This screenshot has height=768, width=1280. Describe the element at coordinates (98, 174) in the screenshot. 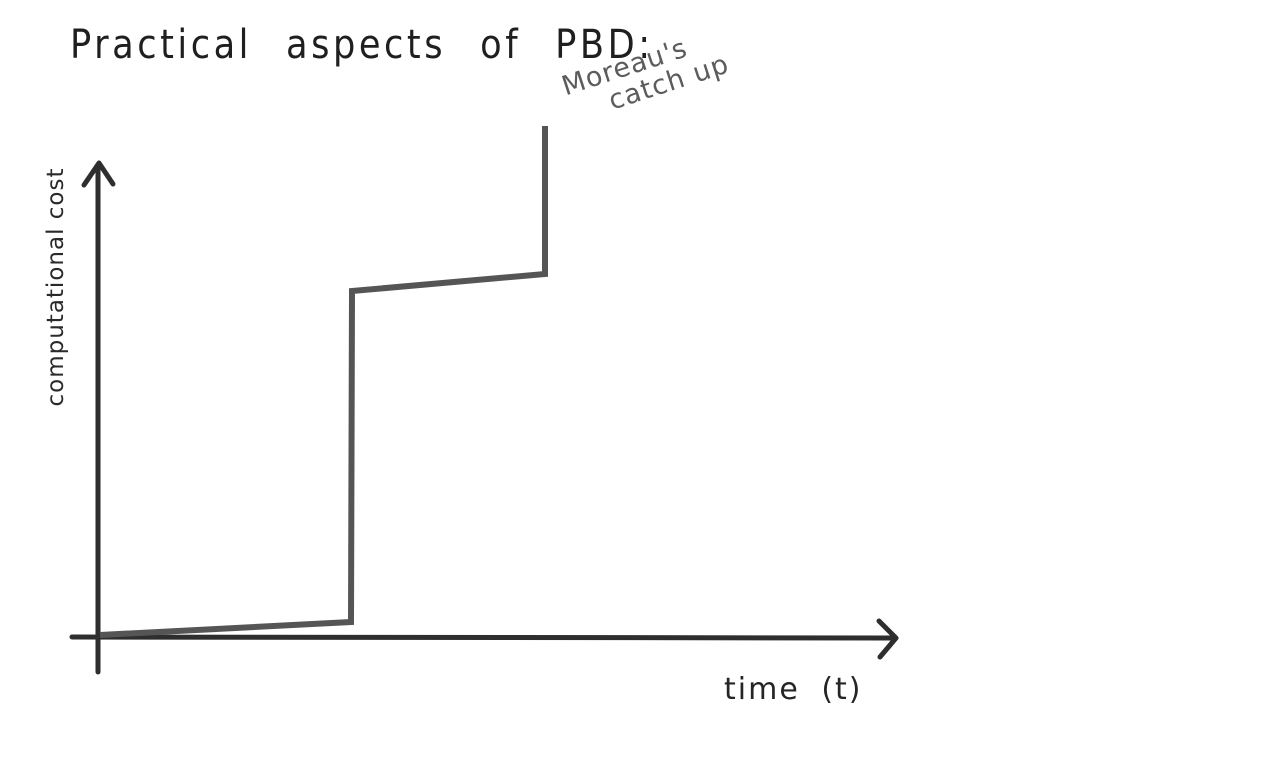

I see `y-axis-arrowhead` at that location.